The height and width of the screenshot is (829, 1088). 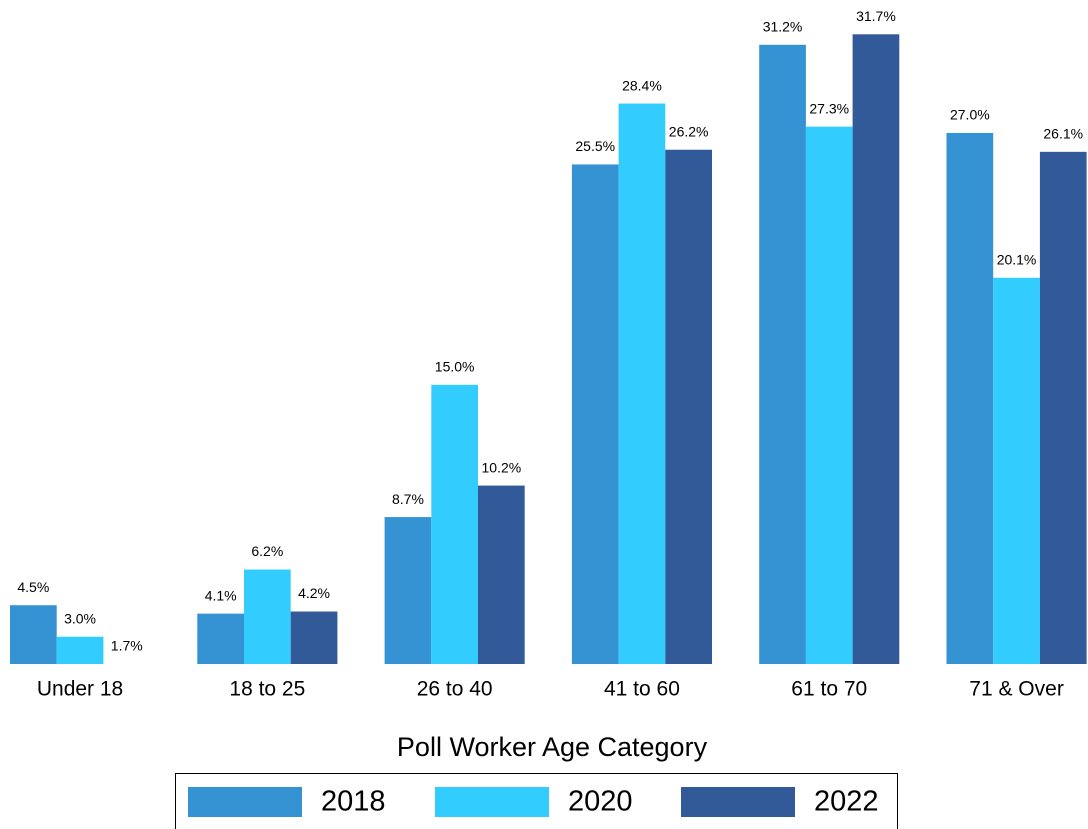 I want to click on x-tick-label: 71 & Over, so click(x=1016, y=689).